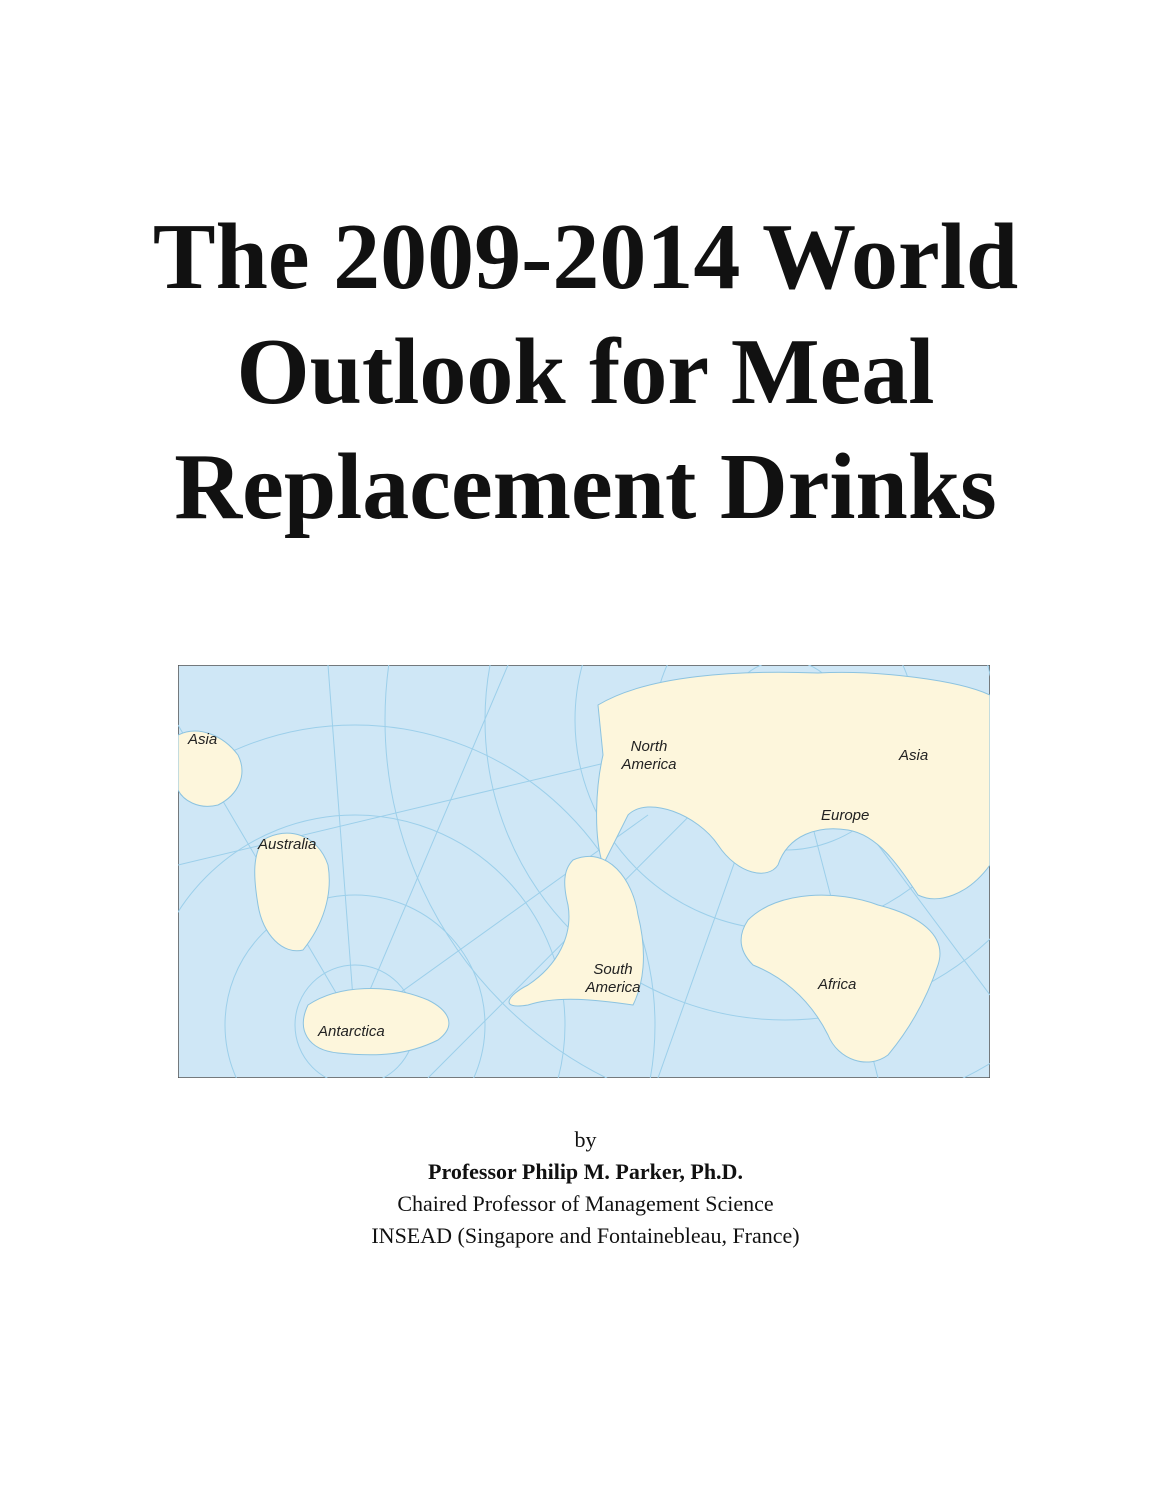 The image size is (1171, 1500). What do you see at coordinates (585, 1139) in the screenshot?
I see `by: by` at bounding box center [585, 1139].